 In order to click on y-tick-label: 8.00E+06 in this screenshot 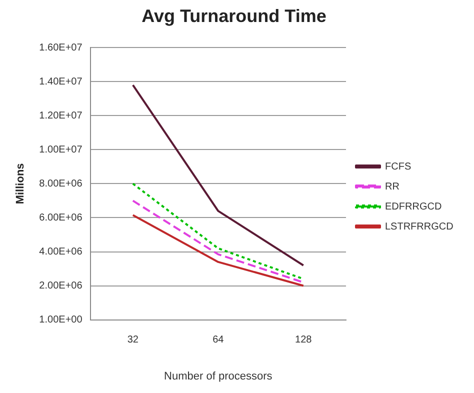, I will do `click(61, 184)`.